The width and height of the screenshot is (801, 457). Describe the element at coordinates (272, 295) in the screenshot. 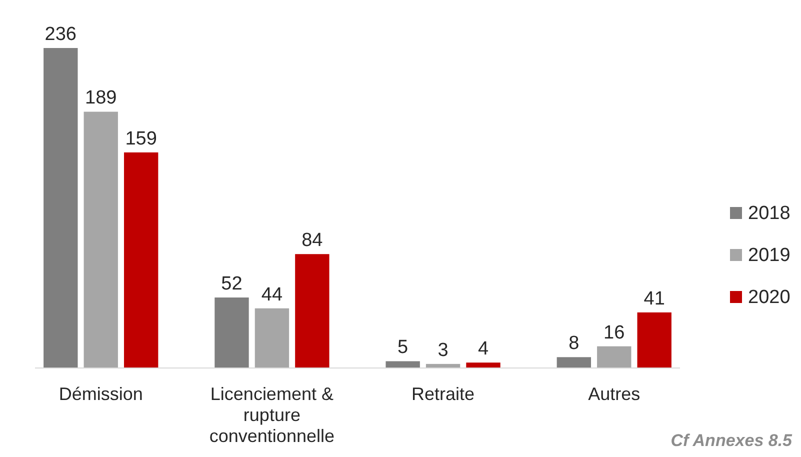

I see `data-label: 44` at that location.